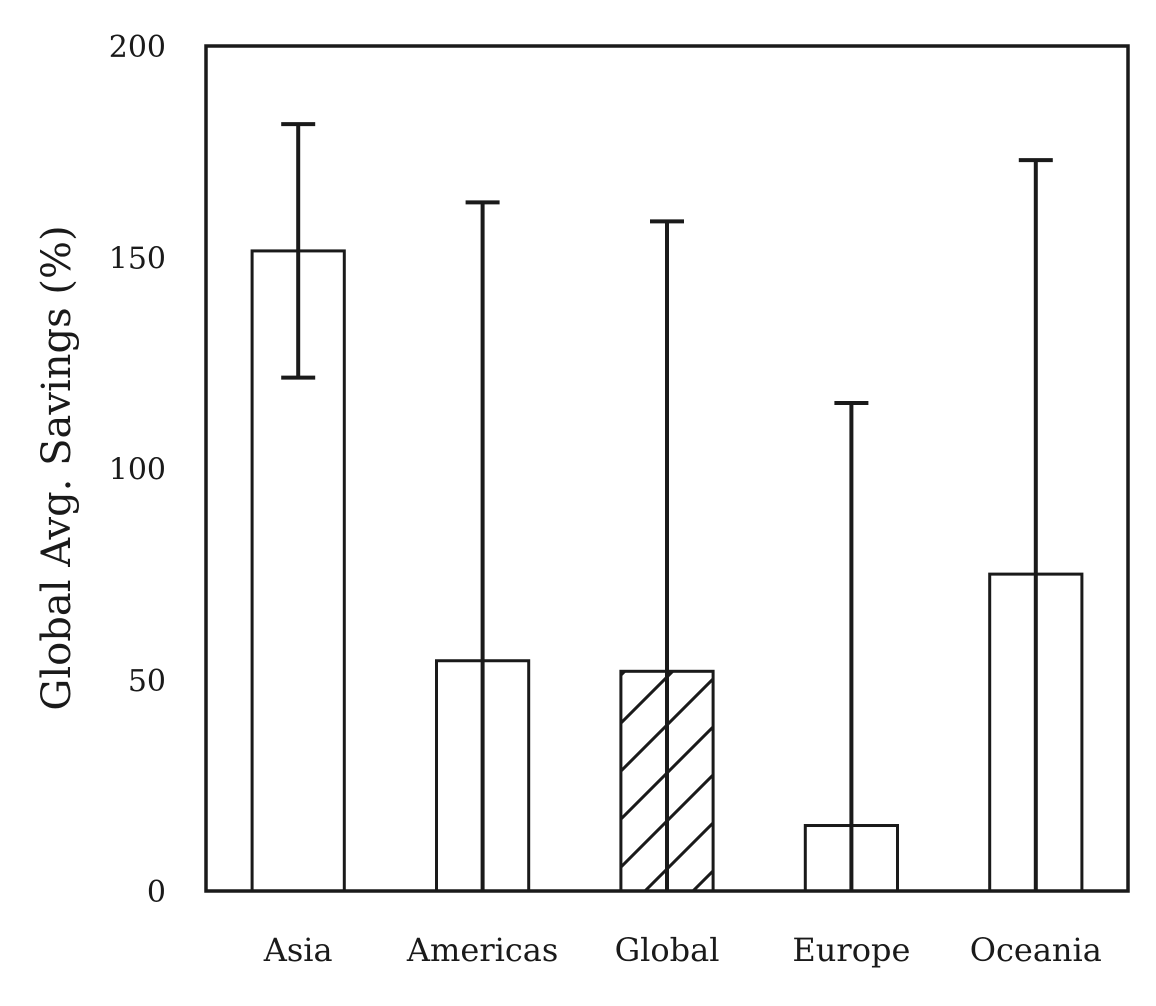 The image size is (1156, 1006). I want to click on y-tick-label-0: 0, so click(156, 892).